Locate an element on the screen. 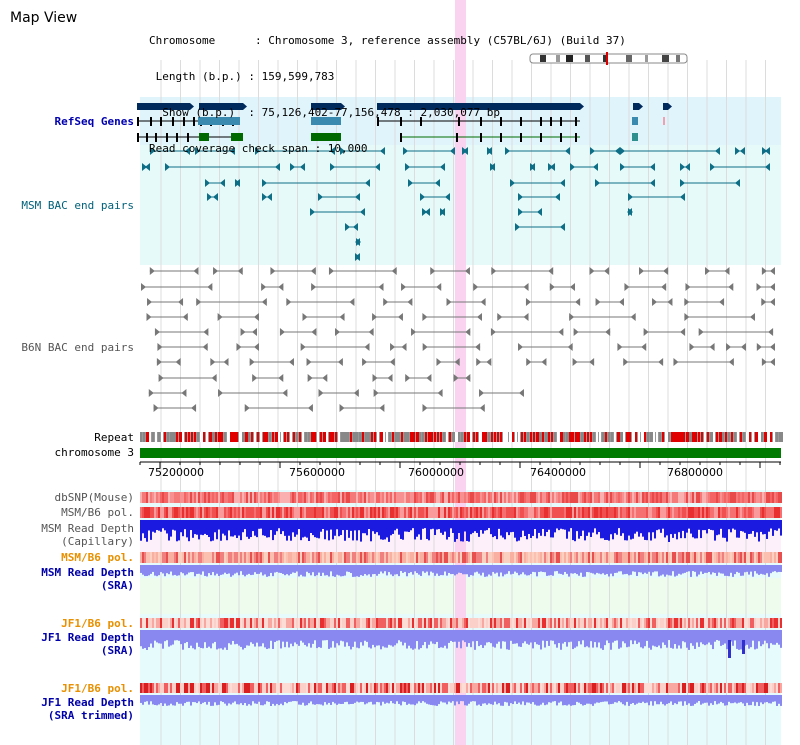 This screenshot has height=745, width=800. track-label-repeat: Repeat is located at coordinates (114, 437).